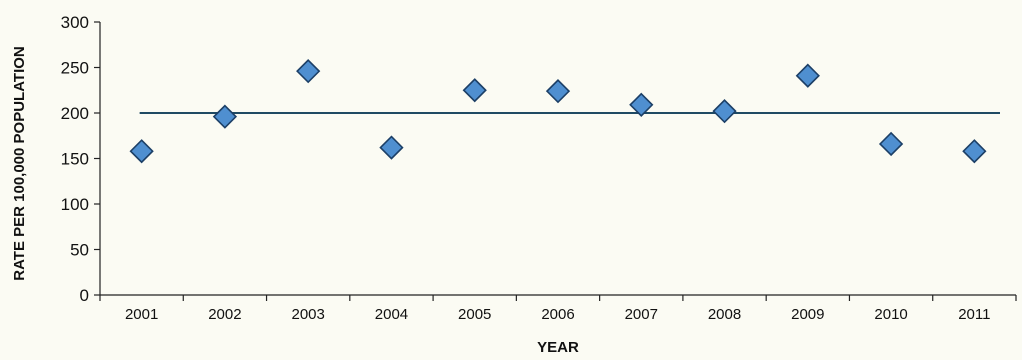 This screenshot has width=1022, height=360. Describe the element at coordinates (807, 314) in the screenshot. I see `x-tick-label: 2009` at that location.